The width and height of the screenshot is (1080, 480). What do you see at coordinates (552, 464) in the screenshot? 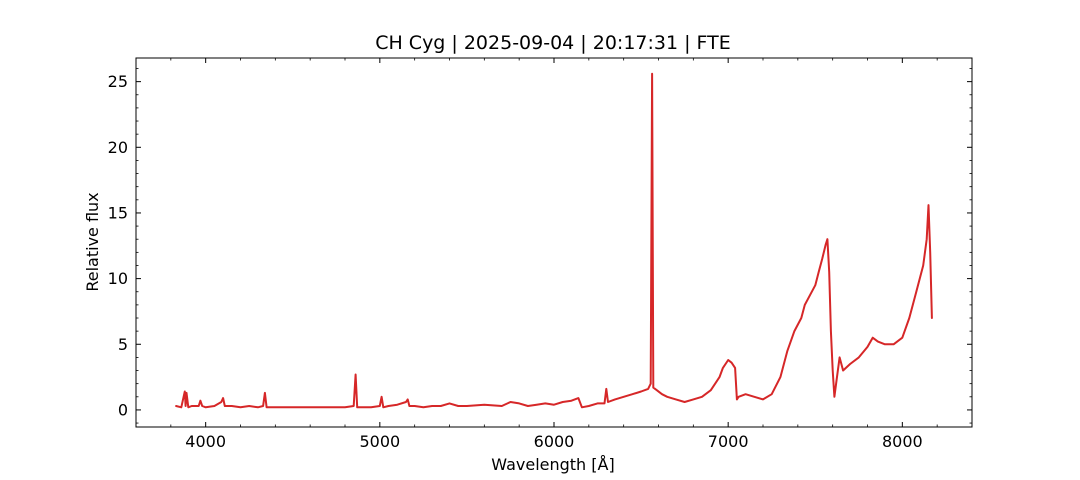
I see `x-axis-label: Wavelength [Å]` at bounding box center [552, 464].